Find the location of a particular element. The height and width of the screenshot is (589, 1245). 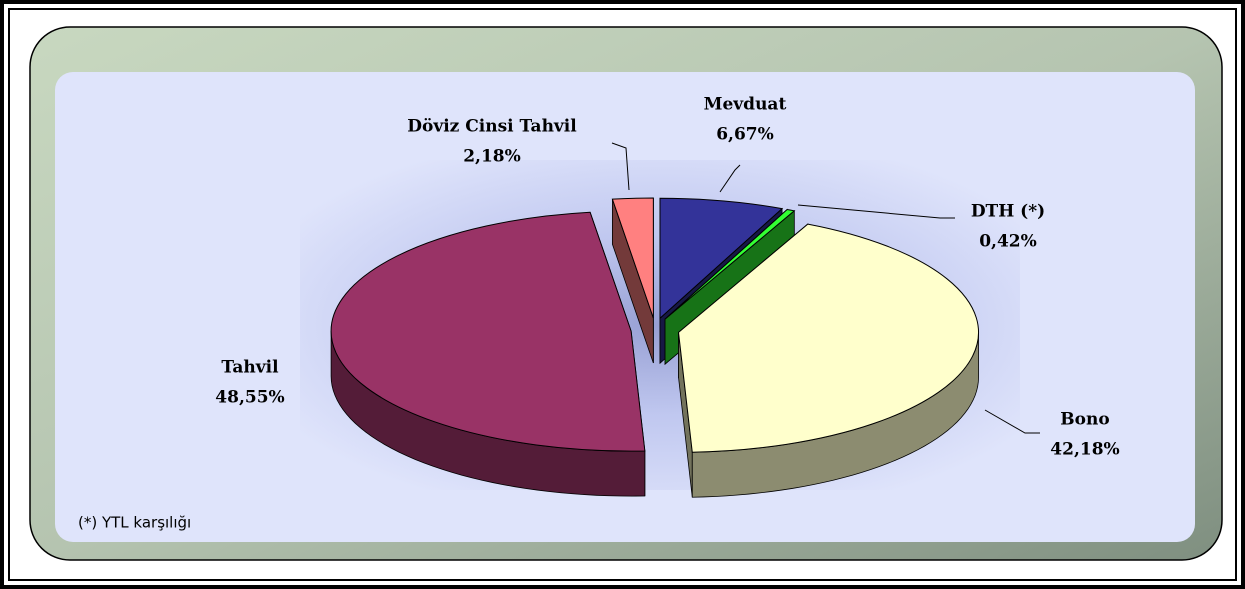

value-label: 48,55% is located at coordinates (249, 398).